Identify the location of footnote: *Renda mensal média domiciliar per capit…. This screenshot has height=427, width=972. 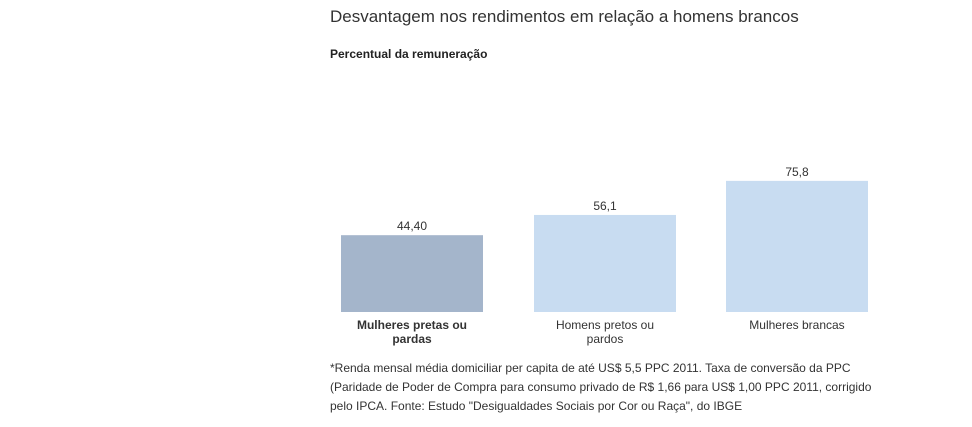
(601, 387).